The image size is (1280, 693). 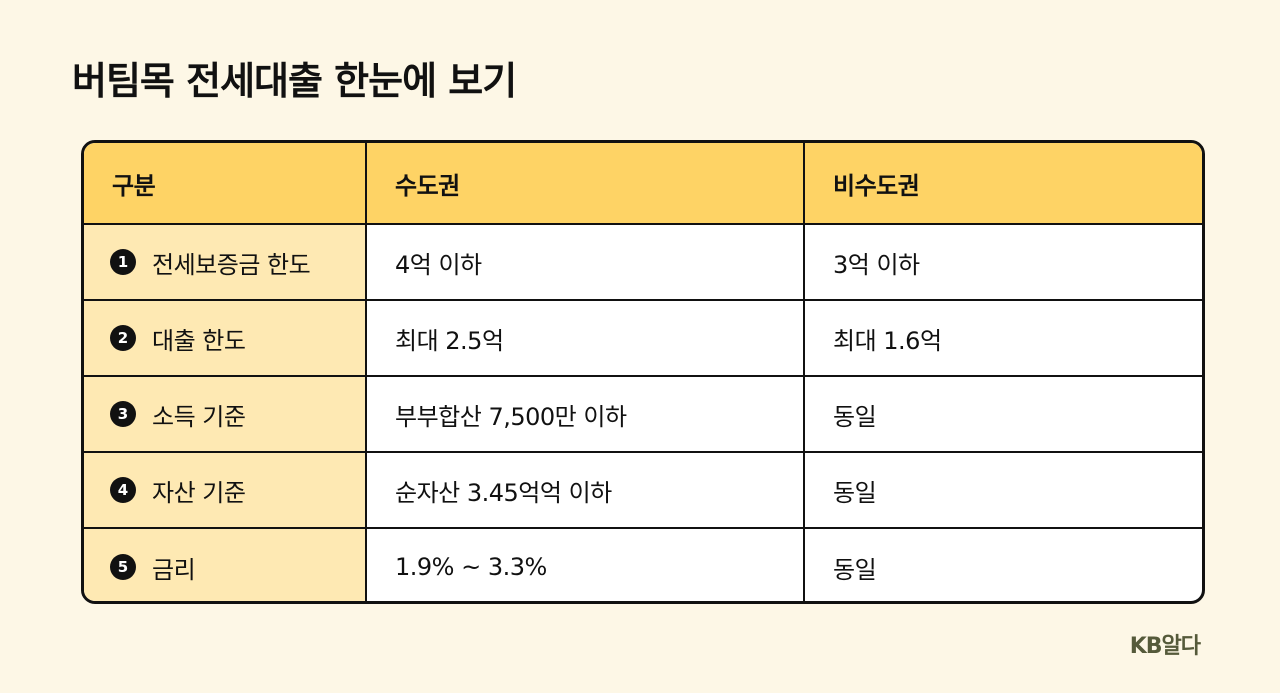 I want to click on metro-cell: 순자산 3.45억억 이하, so click(x=585, y=490).